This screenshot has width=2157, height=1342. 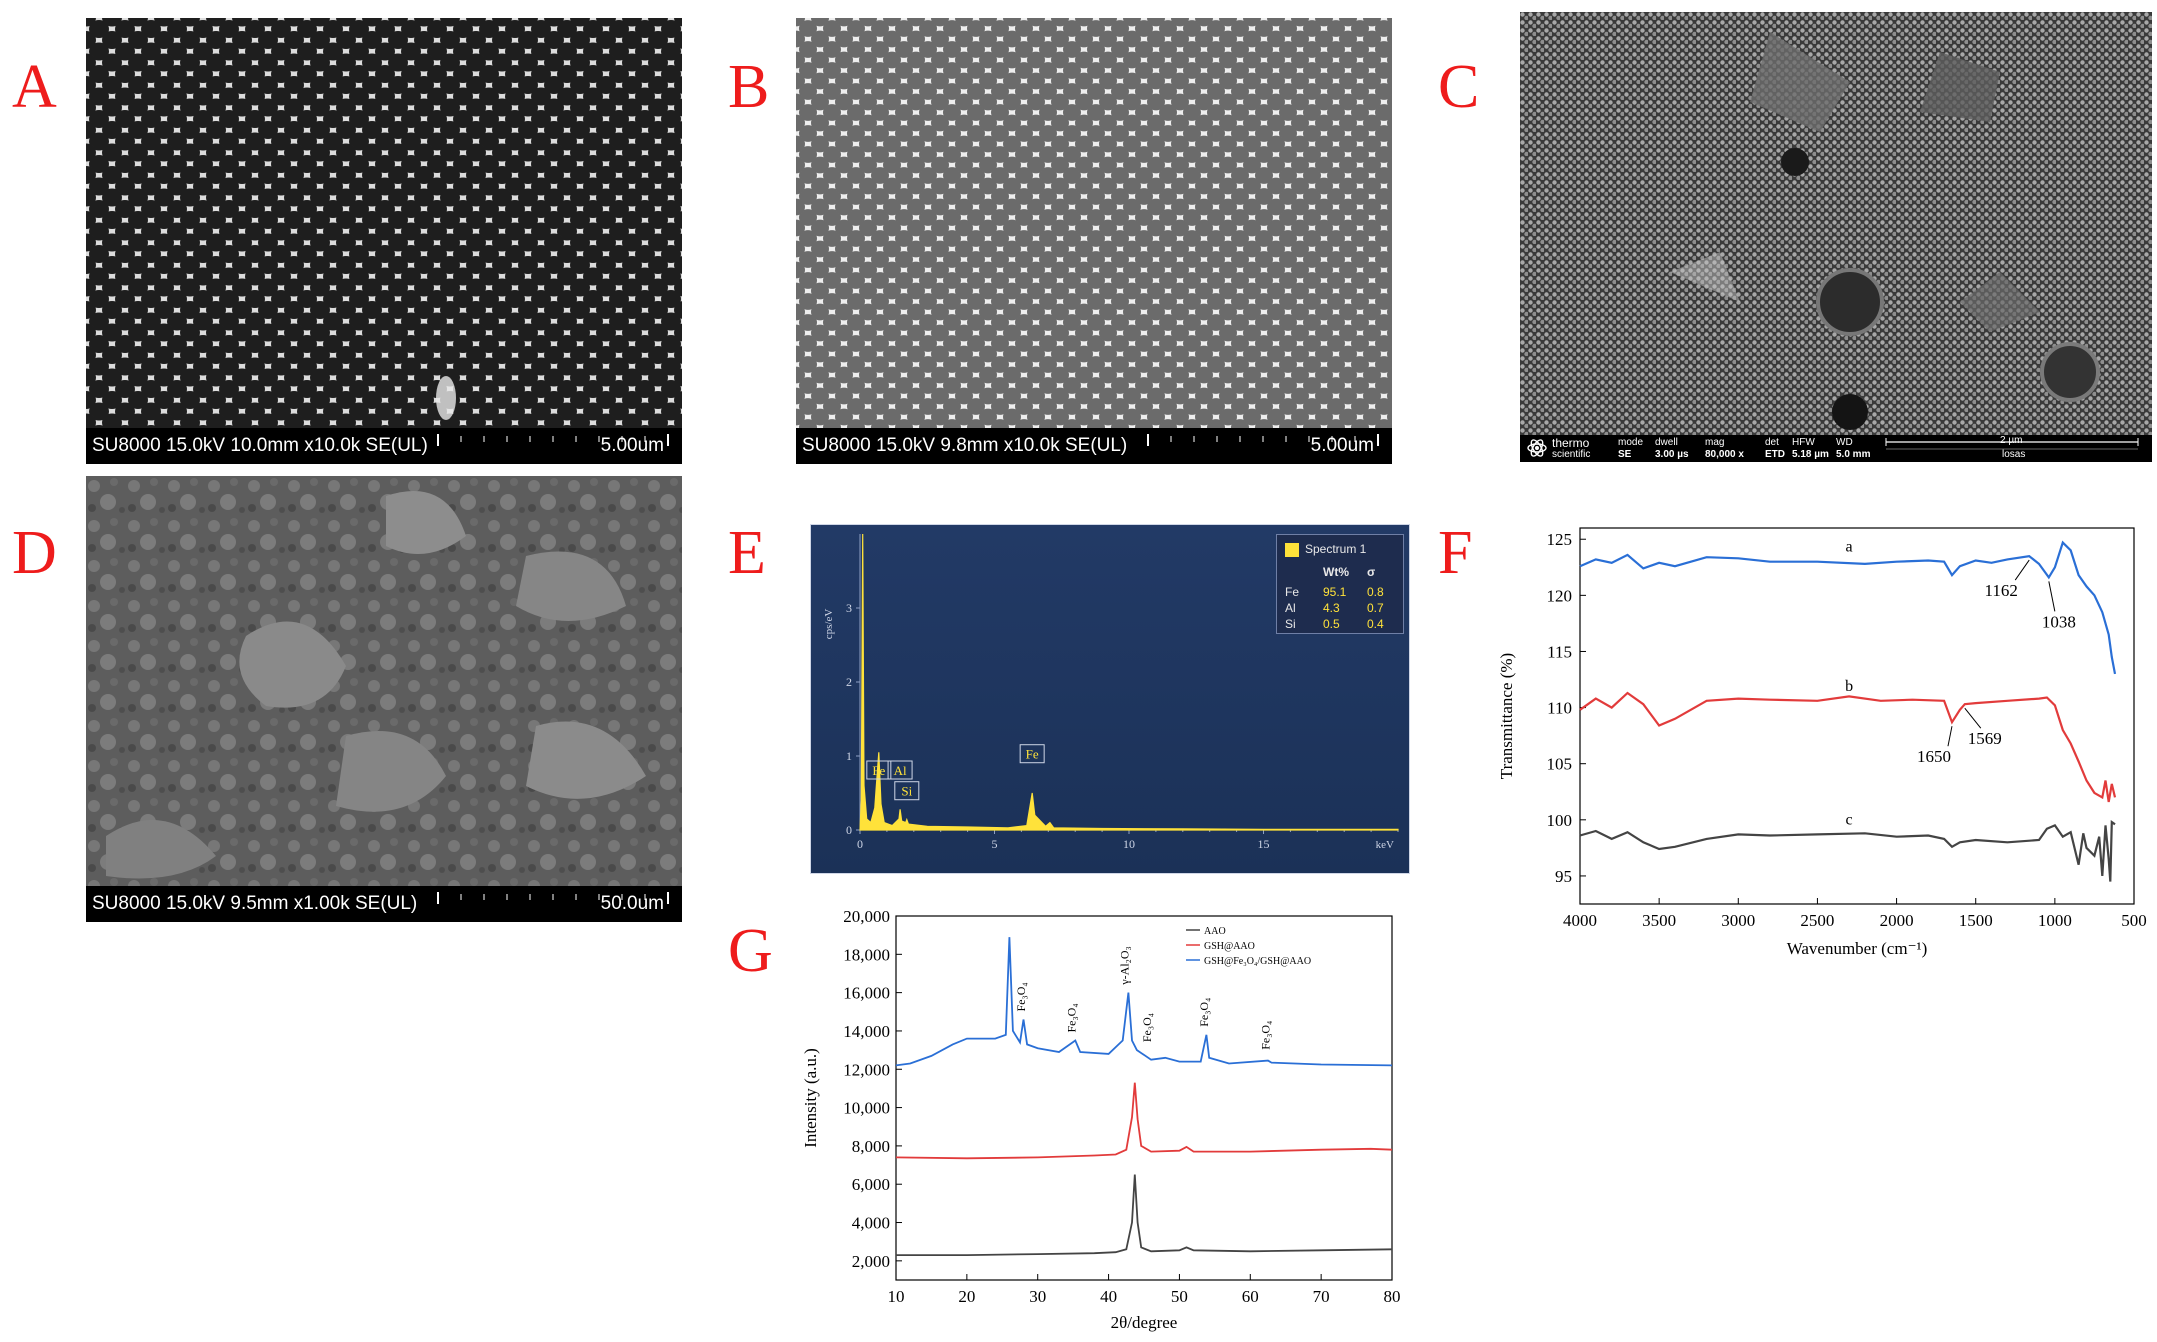 What do you see at coordinates (1625, 454) in the screenshot?
I see `bar-value-mode: SE` at bounding box center [1625, 454].